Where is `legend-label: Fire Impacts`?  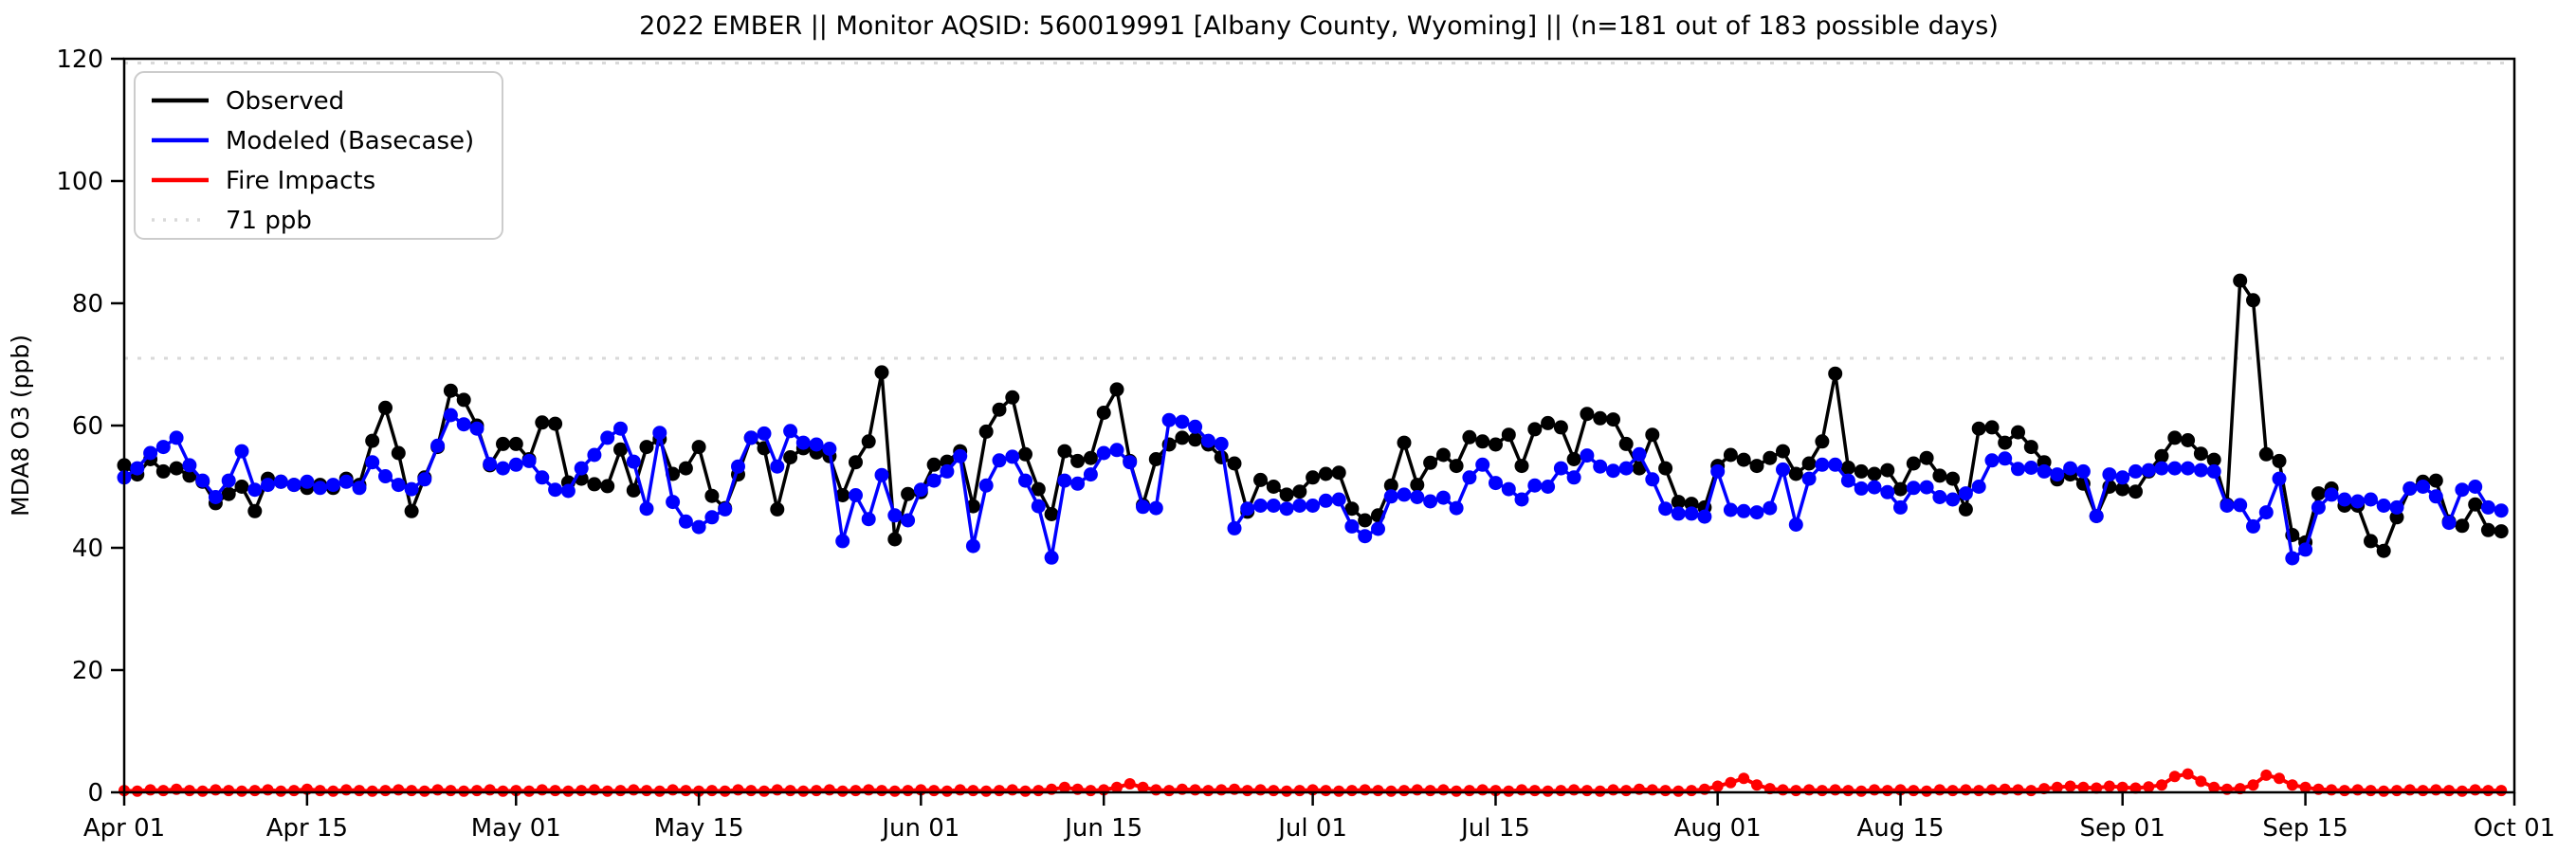
legend-label: Fire Impacts is located at coordinates (300, 181).